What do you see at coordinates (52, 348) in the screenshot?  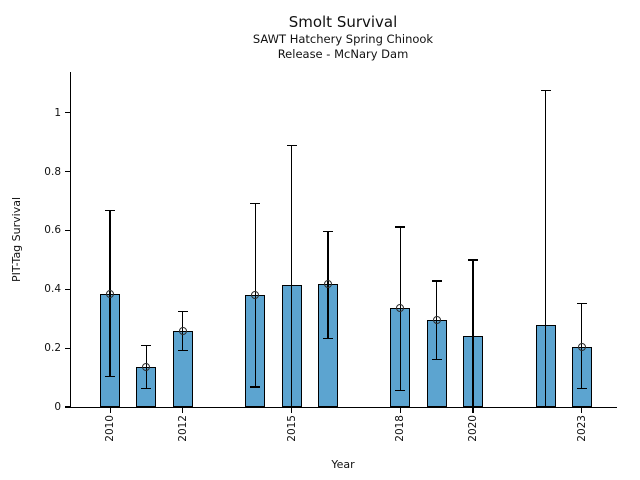 I see `y-tick-label: 0.2` at bounding box center [52, 348].